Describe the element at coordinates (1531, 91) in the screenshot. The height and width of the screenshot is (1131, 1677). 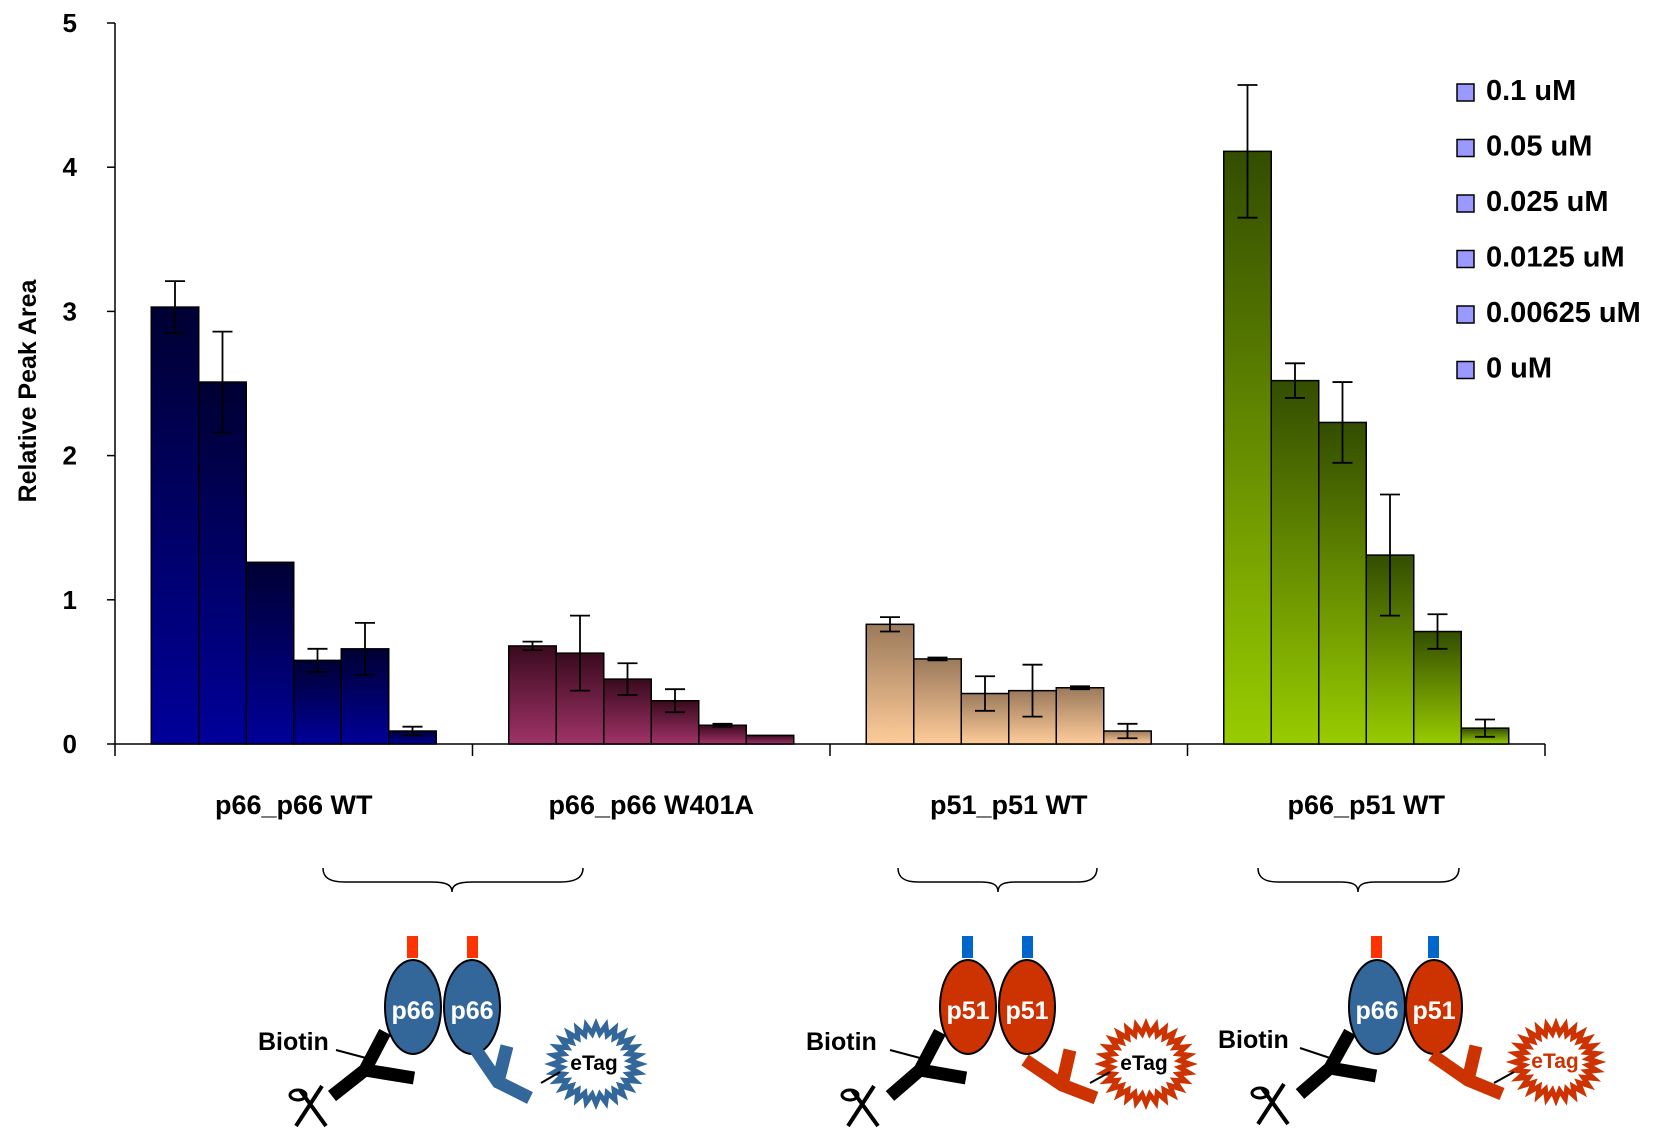
I see `legend-label: 0.1 uM` at that location.